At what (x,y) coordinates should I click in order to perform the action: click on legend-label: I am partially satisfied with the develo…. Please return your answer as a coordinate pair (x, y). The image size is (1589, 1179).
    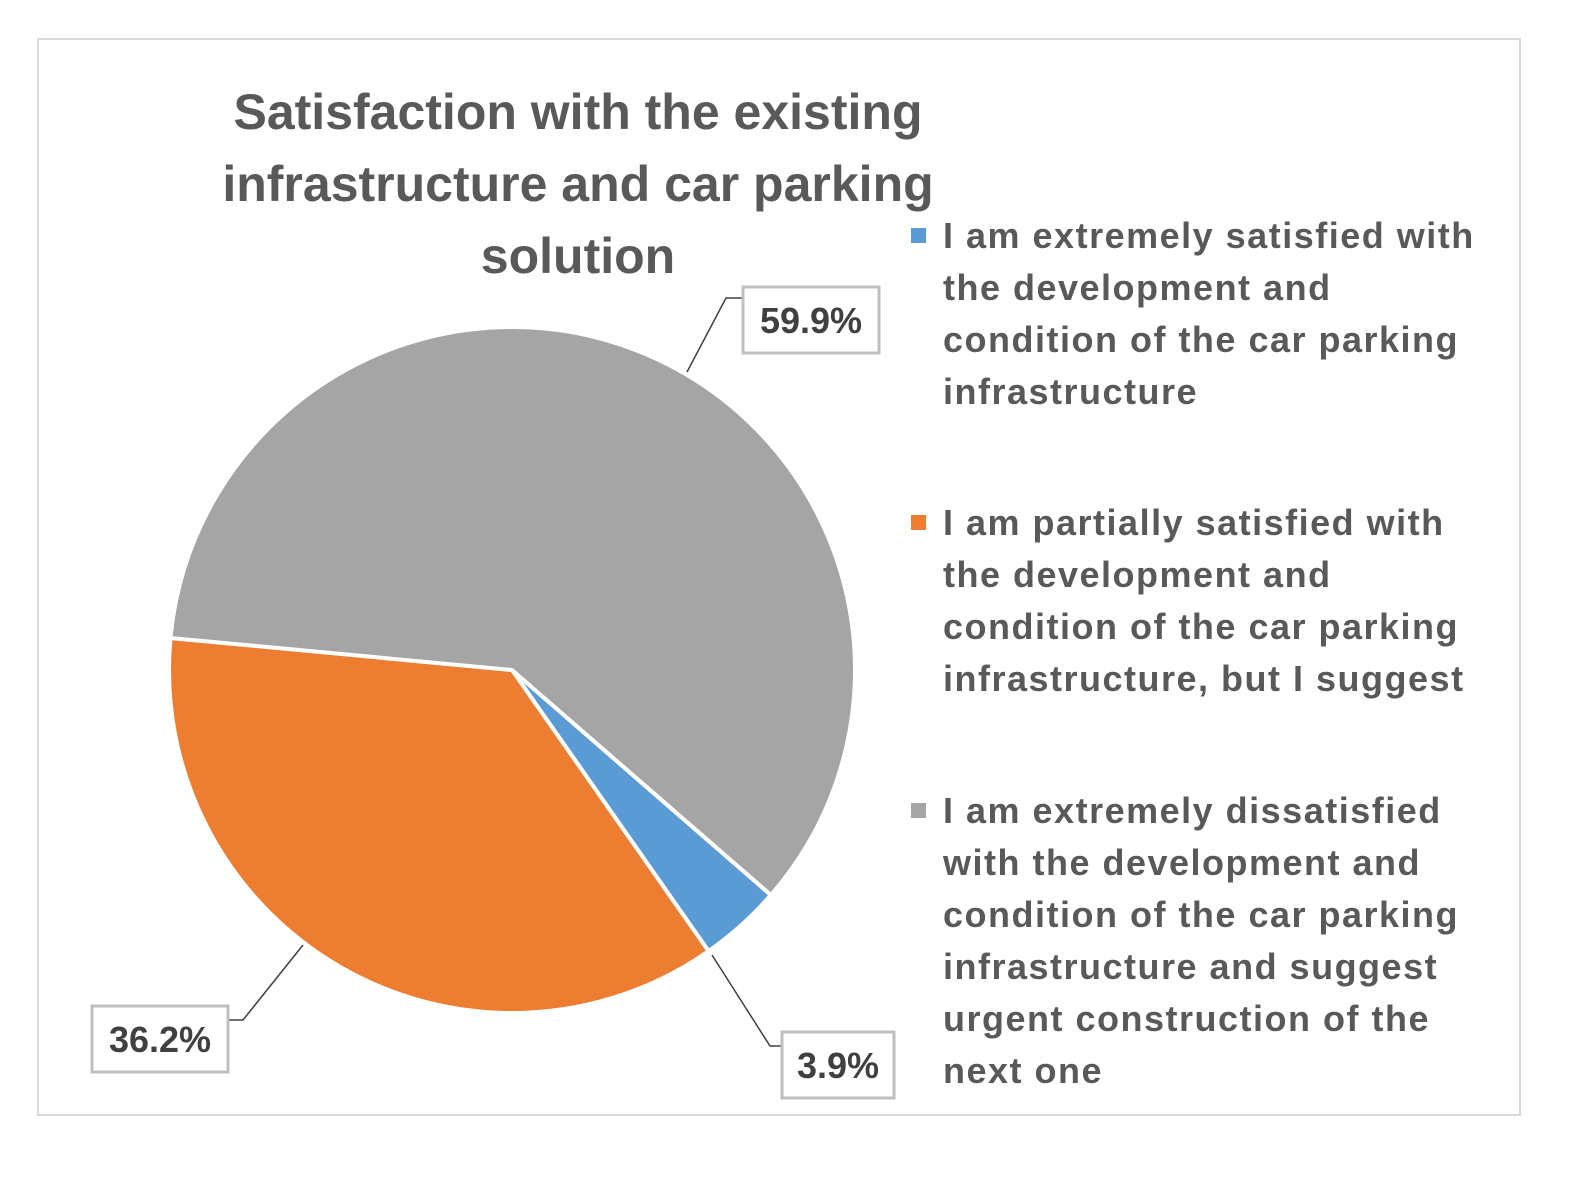
    Looking at the image, I should click on (1204, 600).